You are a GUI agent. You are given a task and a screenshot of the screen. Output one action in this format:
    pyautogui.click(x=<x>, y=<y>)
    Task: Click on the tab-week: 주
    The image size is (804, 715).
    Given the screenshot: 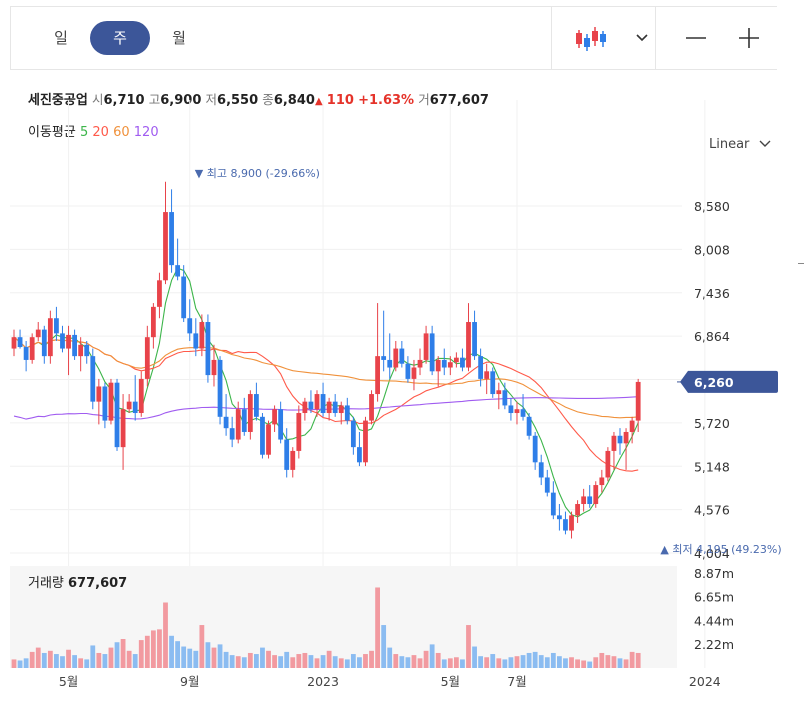 What is the action you would take?
    pyautogui.click(x=120, y=38)
    